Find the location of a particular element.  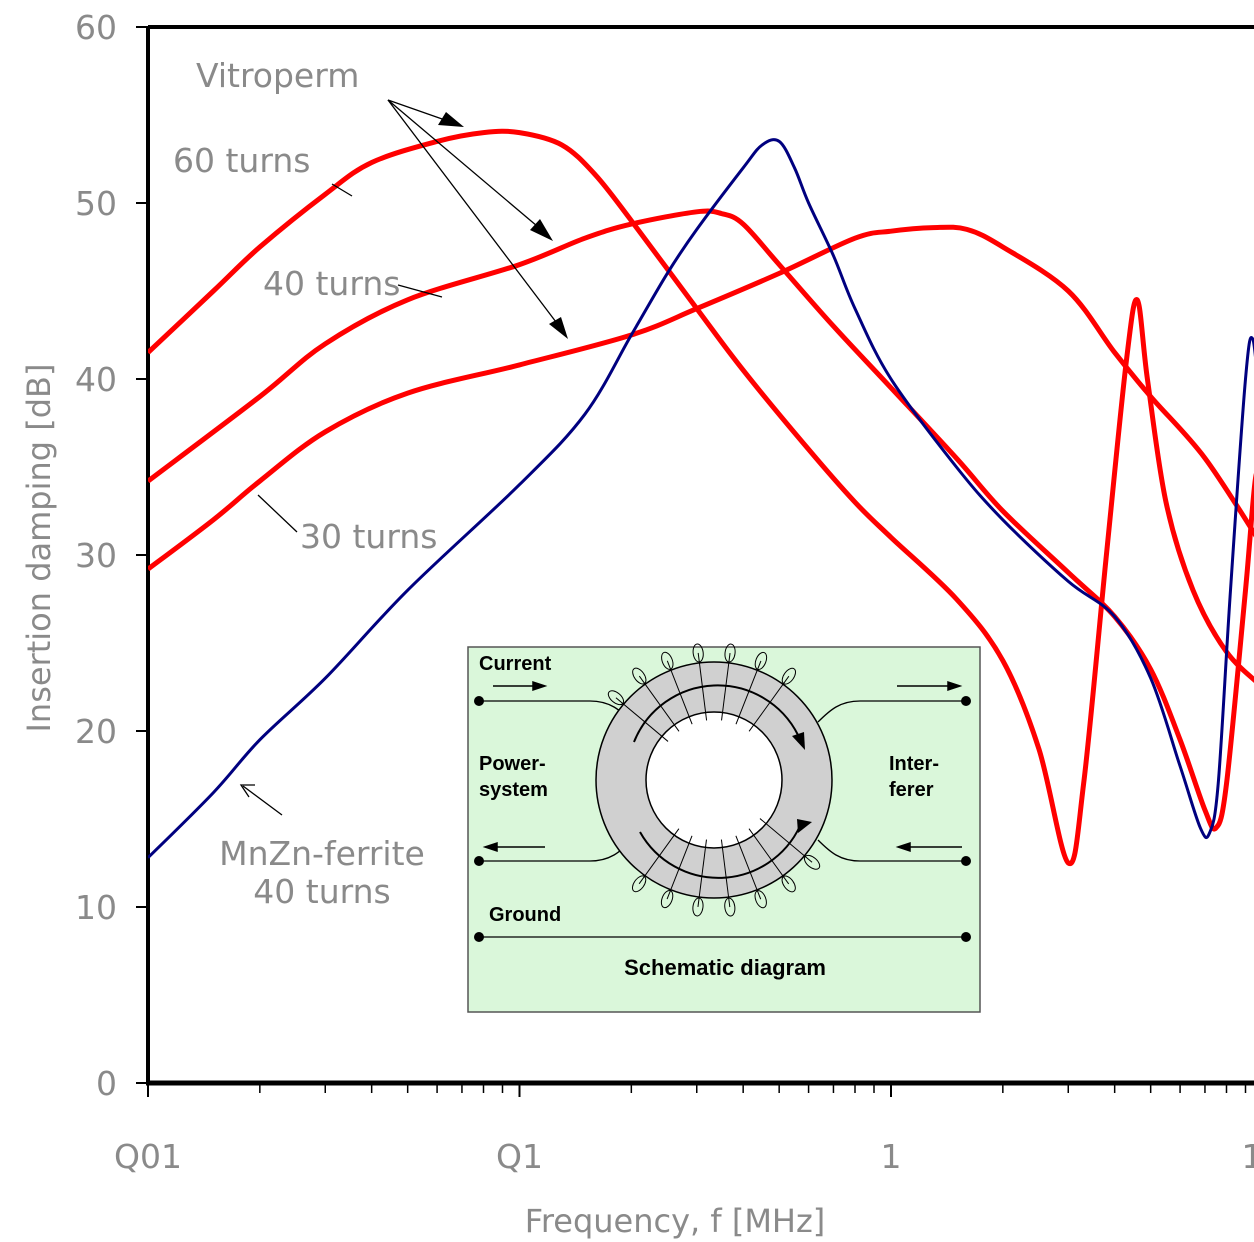

toroid-ring is located at coordinates (714, 780).